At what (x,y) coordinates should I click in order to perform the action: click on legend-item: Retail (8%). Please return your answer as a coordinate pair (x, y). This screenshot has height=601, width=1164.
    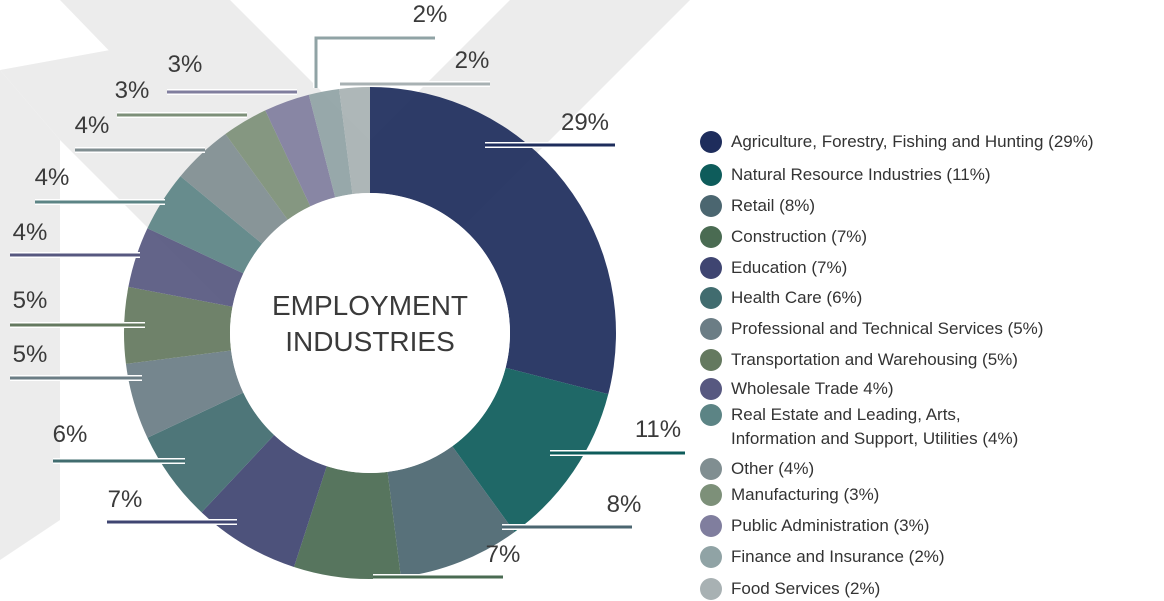
    Looking at the image, I should click on (757, 206).